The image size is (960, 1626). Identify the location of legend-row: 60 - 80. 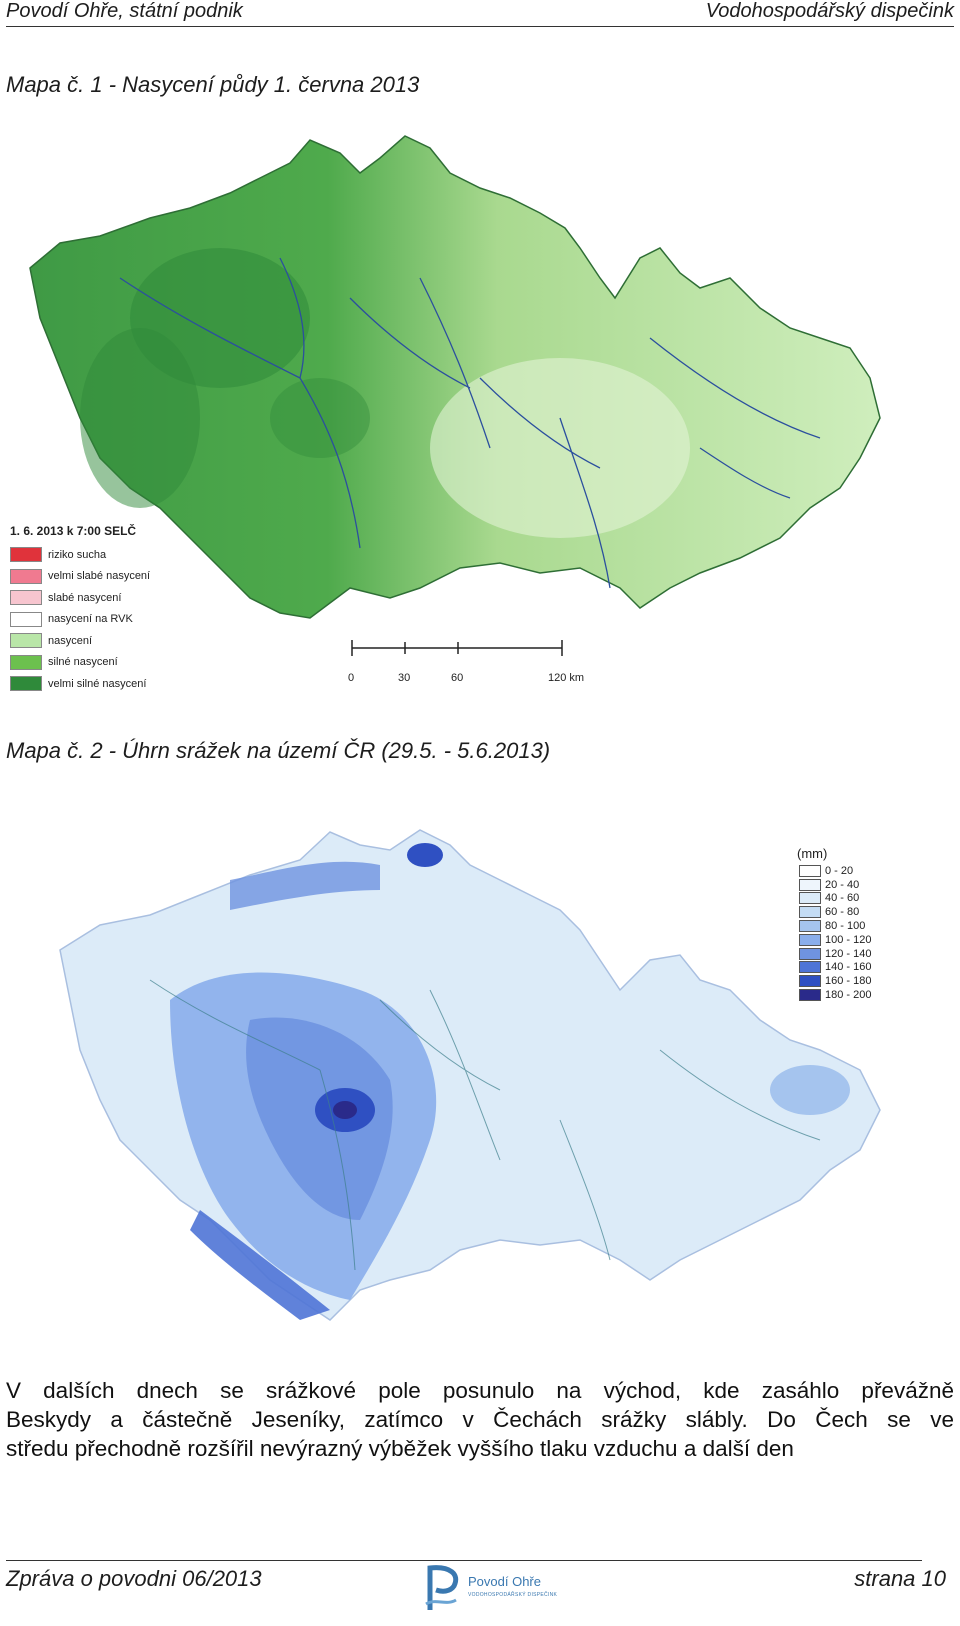
(835, 912).